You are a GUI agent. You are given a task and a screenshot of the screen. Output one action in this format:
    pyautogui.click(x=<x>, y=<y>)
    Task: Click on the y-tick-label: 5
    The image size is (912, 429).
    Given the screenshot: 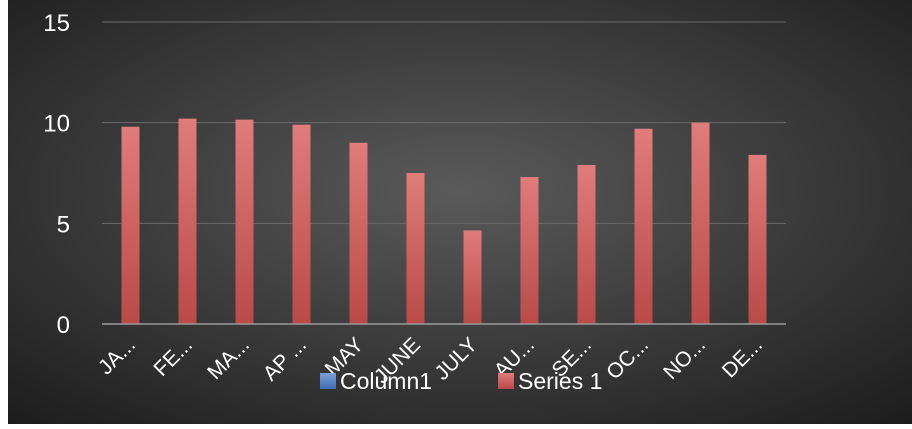 What is the action you would take?
    pyautogui.click(x=63, y=224)
    